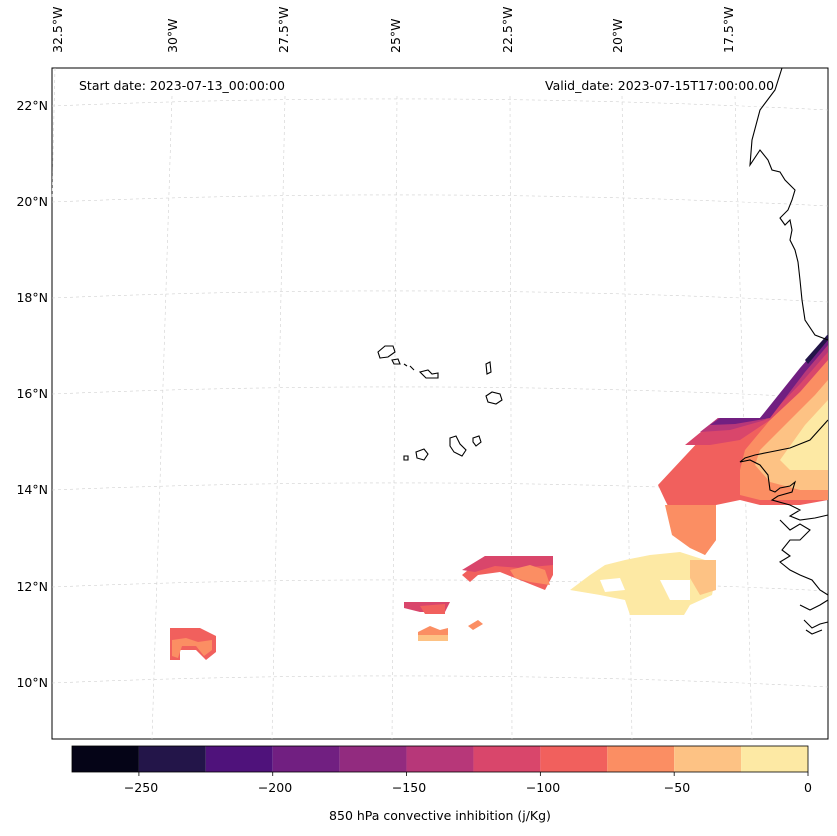  What do you see at coordinates (432, 609) in the screenshot?
I see `contour-band-mid-neg100` at bounding box center [432, 609].